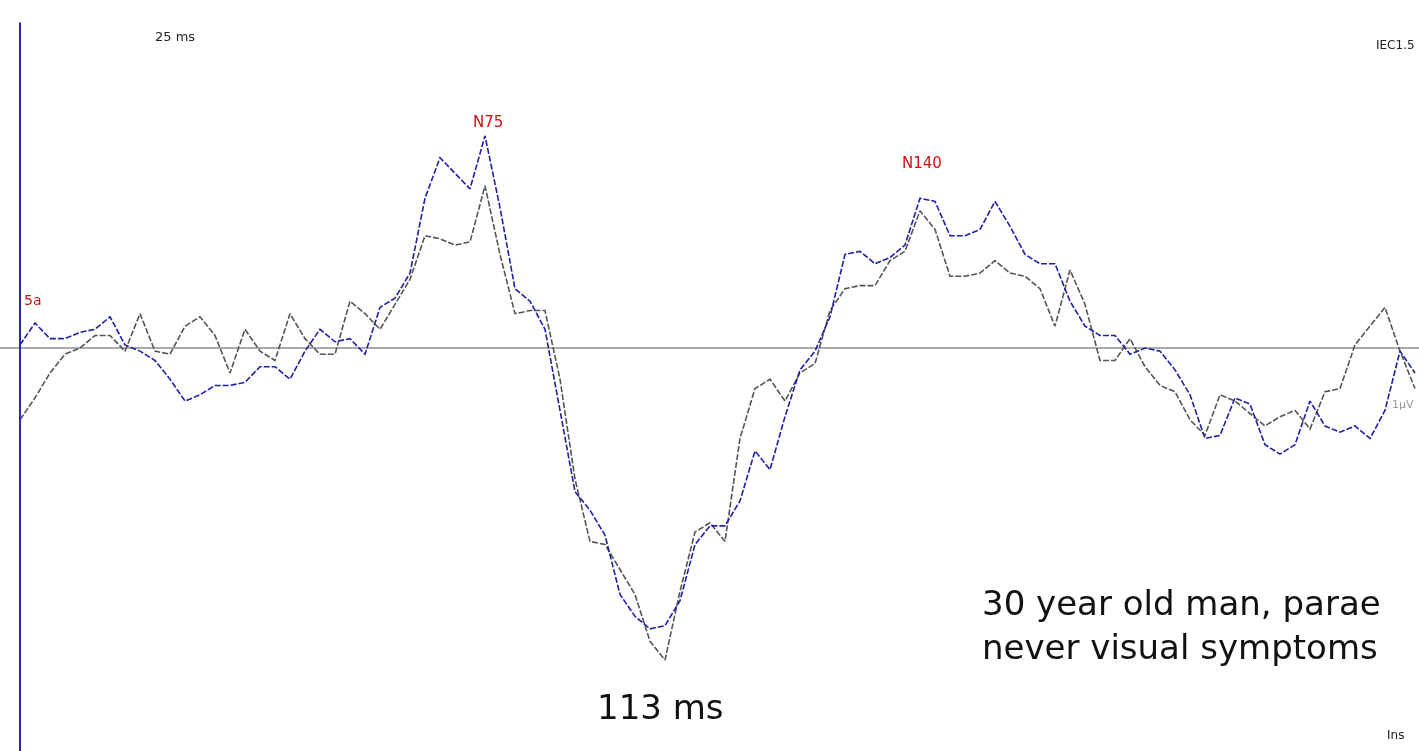 The image size is (1419, 751). What do you see at coordinates (1403, 404) in the screenshot?
I see `annotation: 1µV` at bounding box center [1403, 404].